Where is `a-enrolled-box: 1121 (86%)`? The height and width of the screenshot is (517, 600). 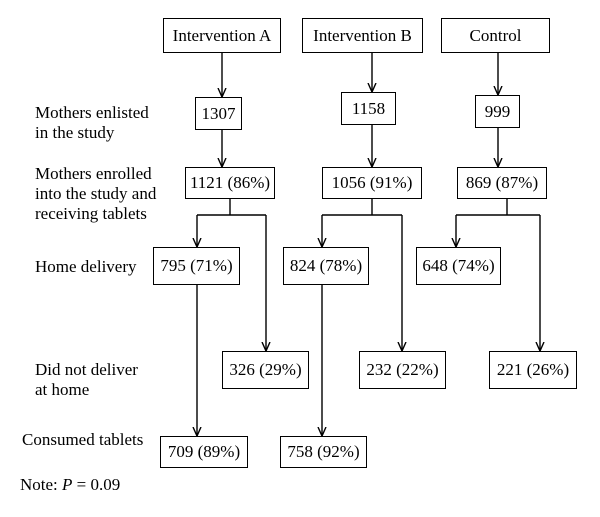 a-enrolled-box: 1121 (86%) is located at coordinates (230, 183).